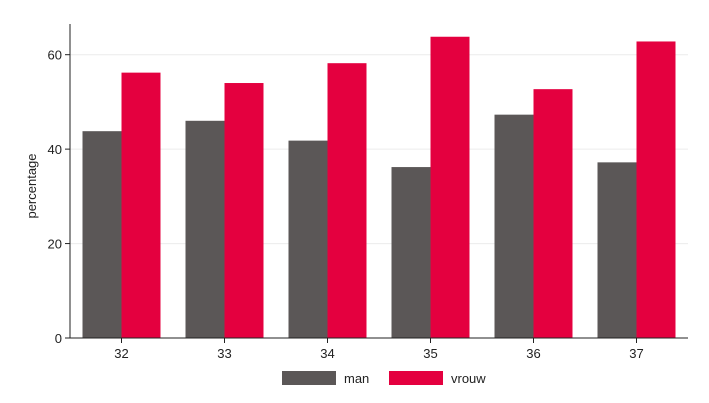 This screenshot has width=709, height=403. I want to click on x-tick-label: 35, so click(430, 353).